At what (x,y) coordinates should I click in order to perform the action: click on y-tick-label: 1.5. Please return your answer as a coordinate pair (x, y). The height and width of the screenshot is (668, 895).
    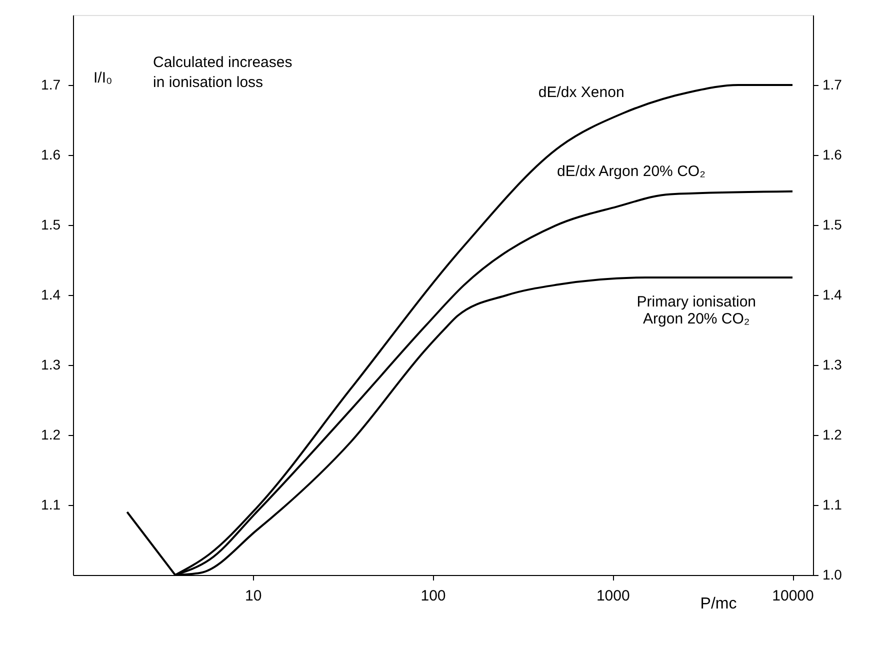
    Looking at the image, I should click on (51, 224).